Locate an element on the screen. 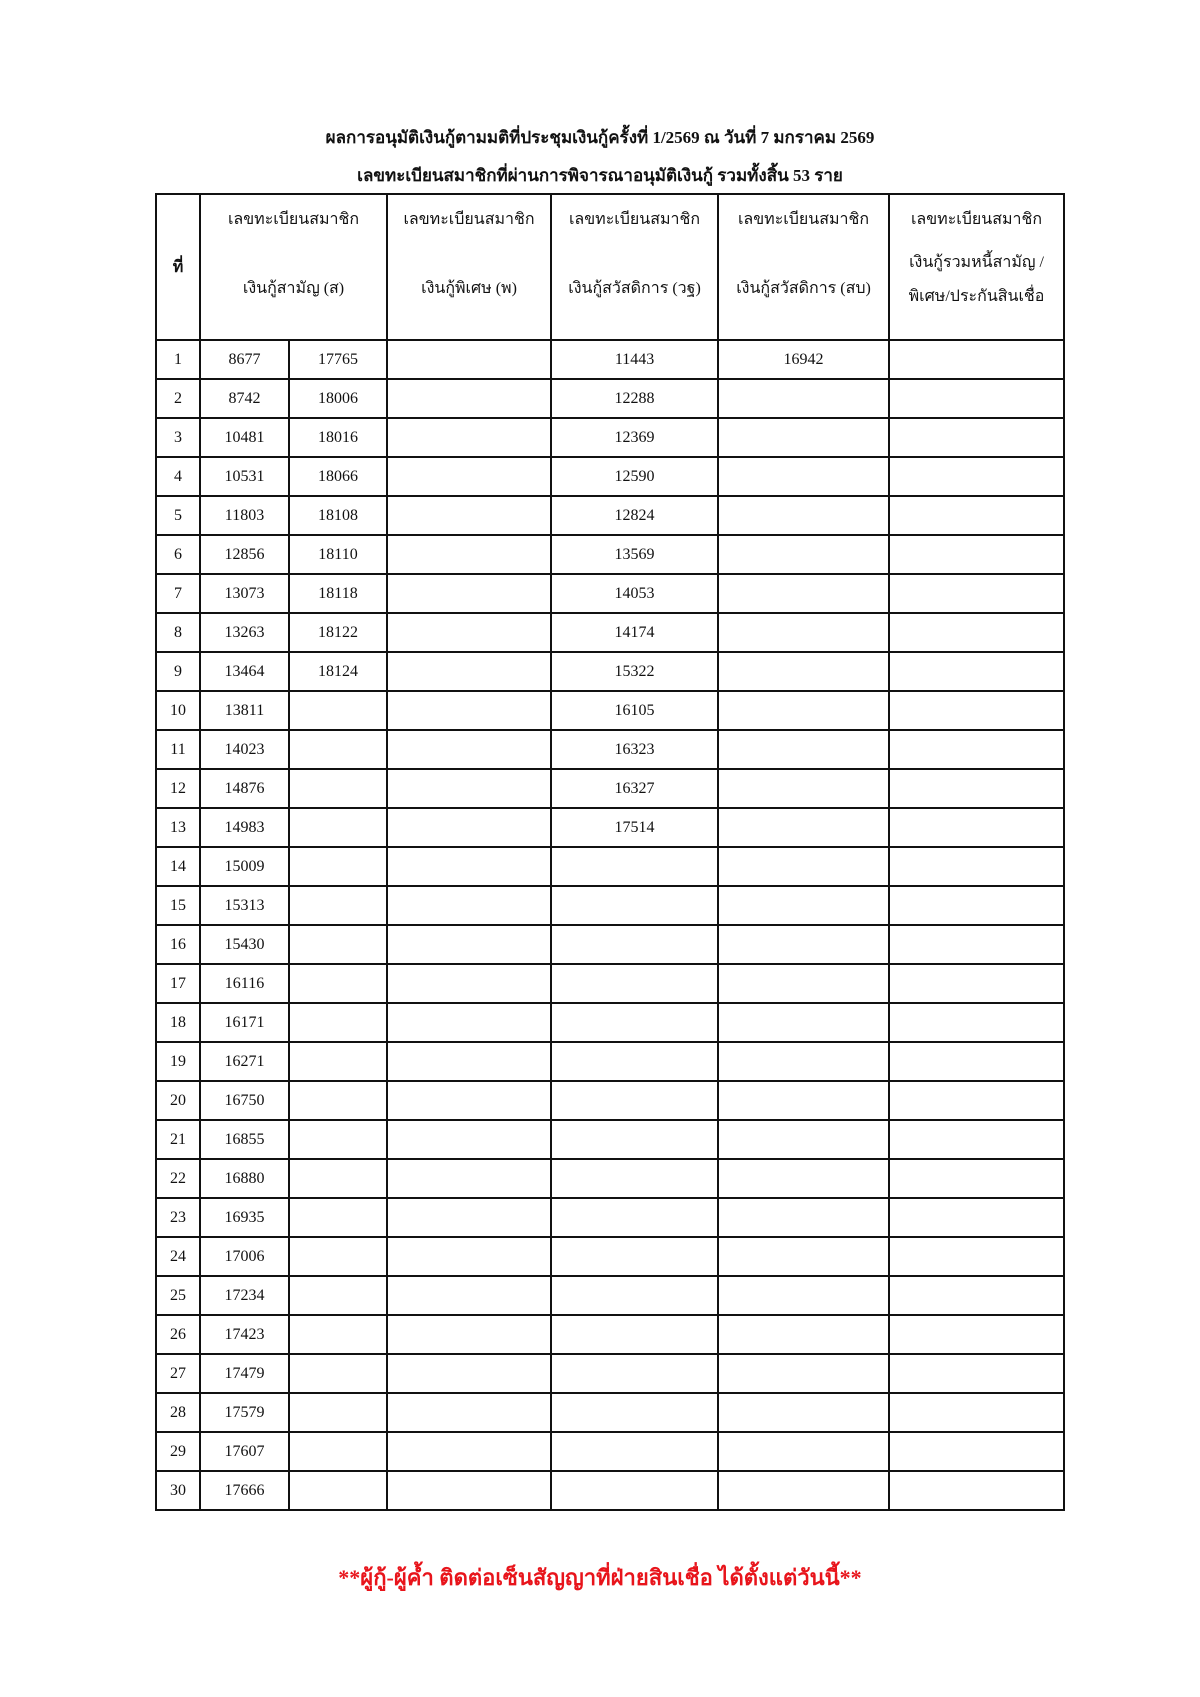 The height and width of the screenshot is (1697, 1200). welfare-wt-member: 14174 is located at coordinates (635, 632).